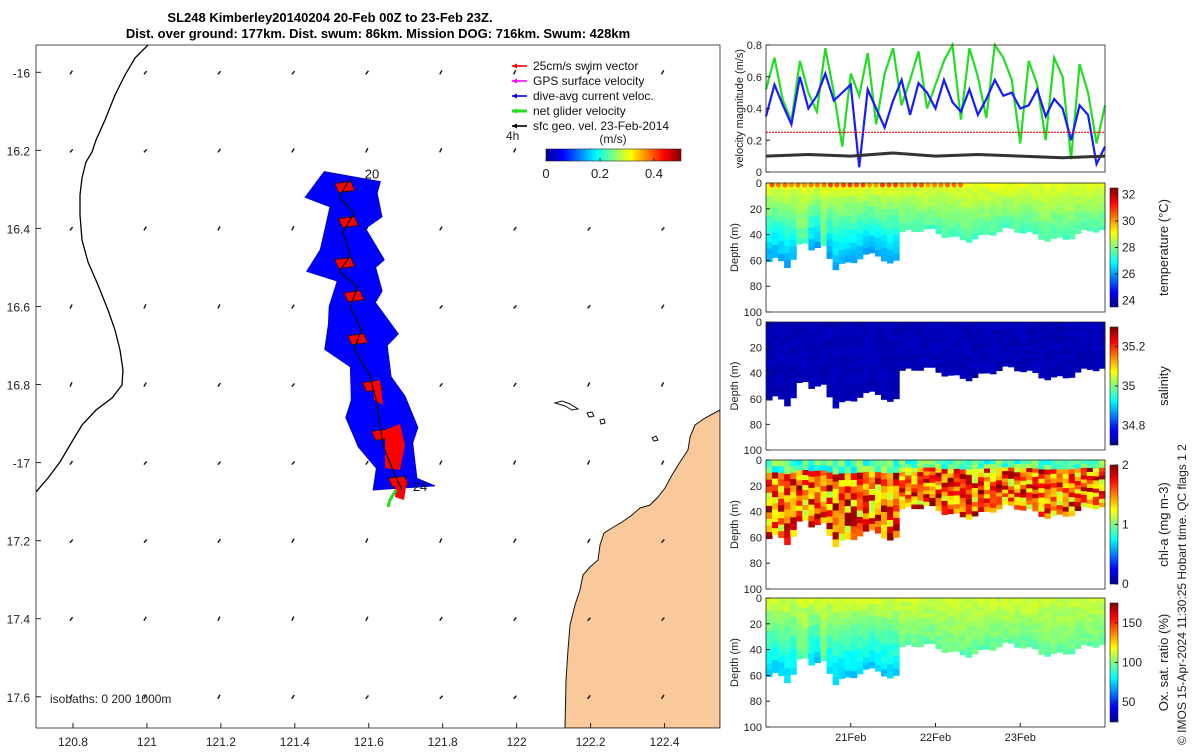 The image size is (1200, 755). Describe the element at coordinates (1125, 525) in the screenshot. I see `section-colorbar-tick-label: 1` at that location.